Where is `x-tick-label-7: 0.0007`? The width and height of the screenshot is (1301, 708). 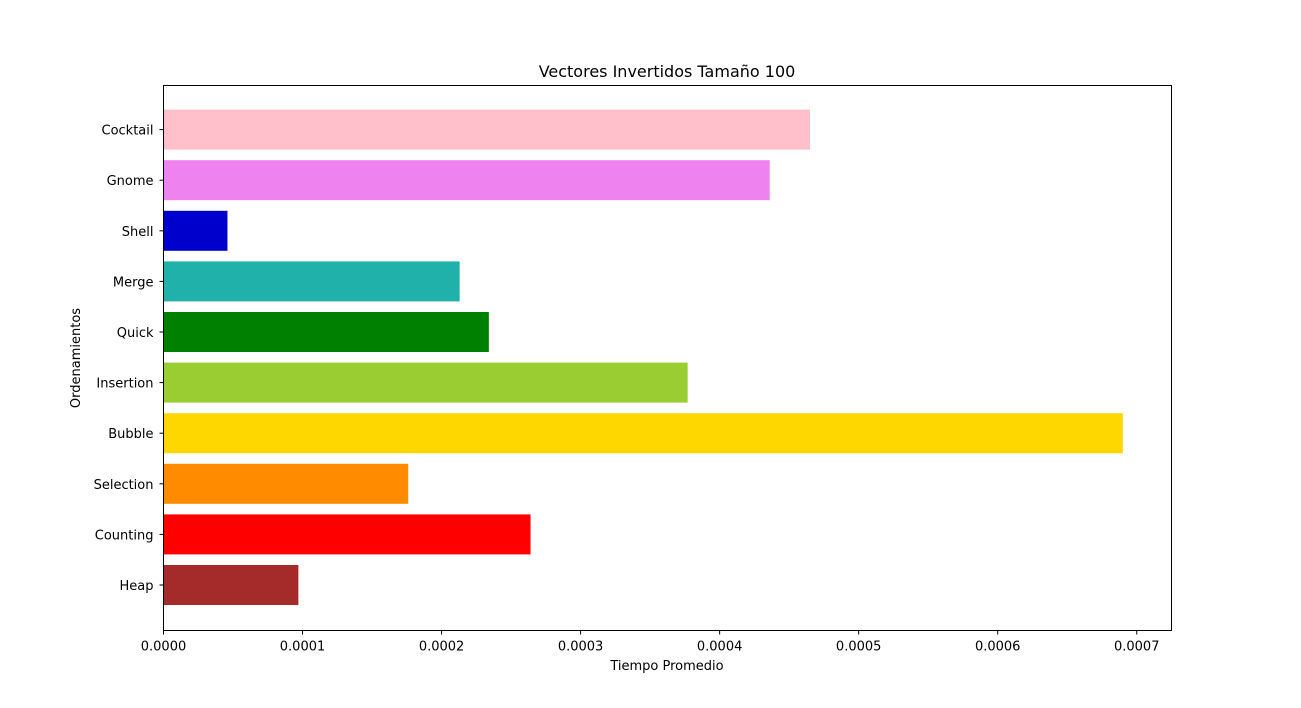
x-tick-label-7: 0.0007 is located at coordinates (1137, 647).